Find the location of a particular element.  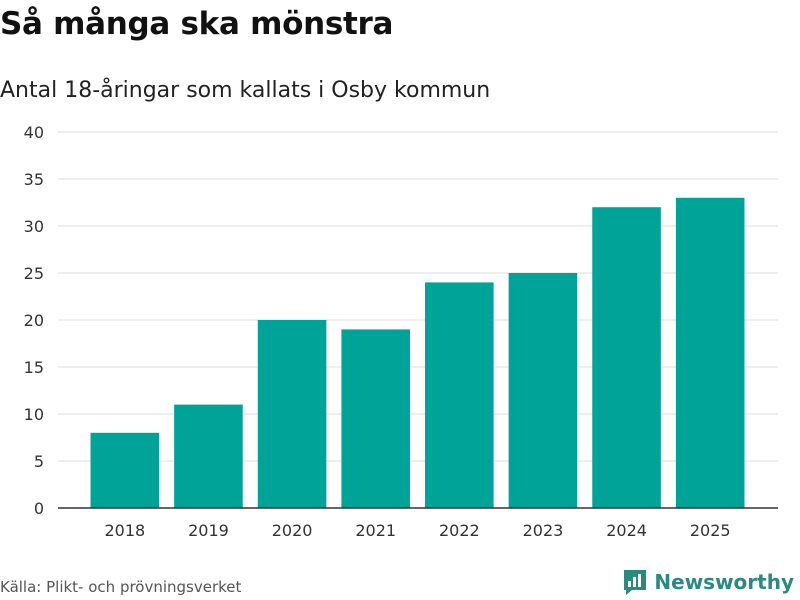

y-tick-label: 40 is located at coordinates (34, 132).